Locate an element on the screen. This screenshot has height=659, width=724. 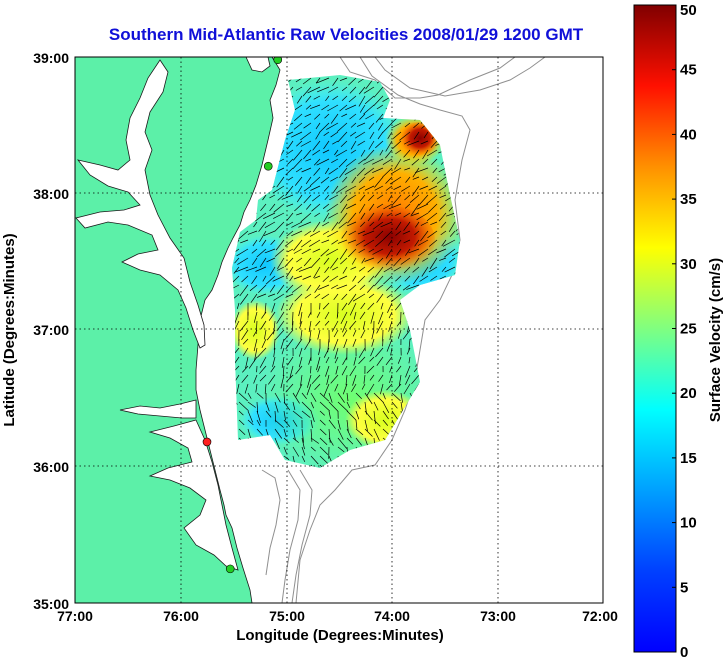
colorbar-tick-label: 10 is located at coordinates (688, 523).